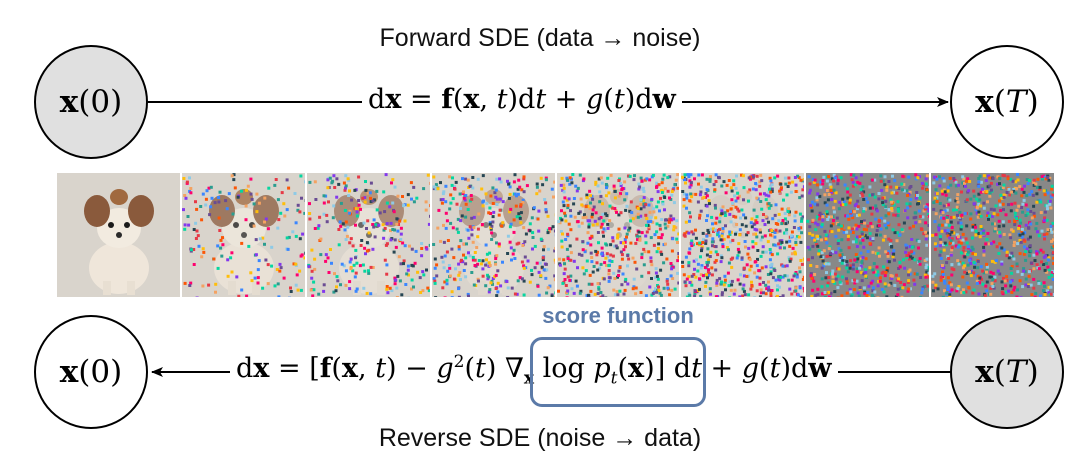  Describe the element at coordinates (1007, 372) in the screenshot. I see `reverse-start-node: x(T)` at that location.